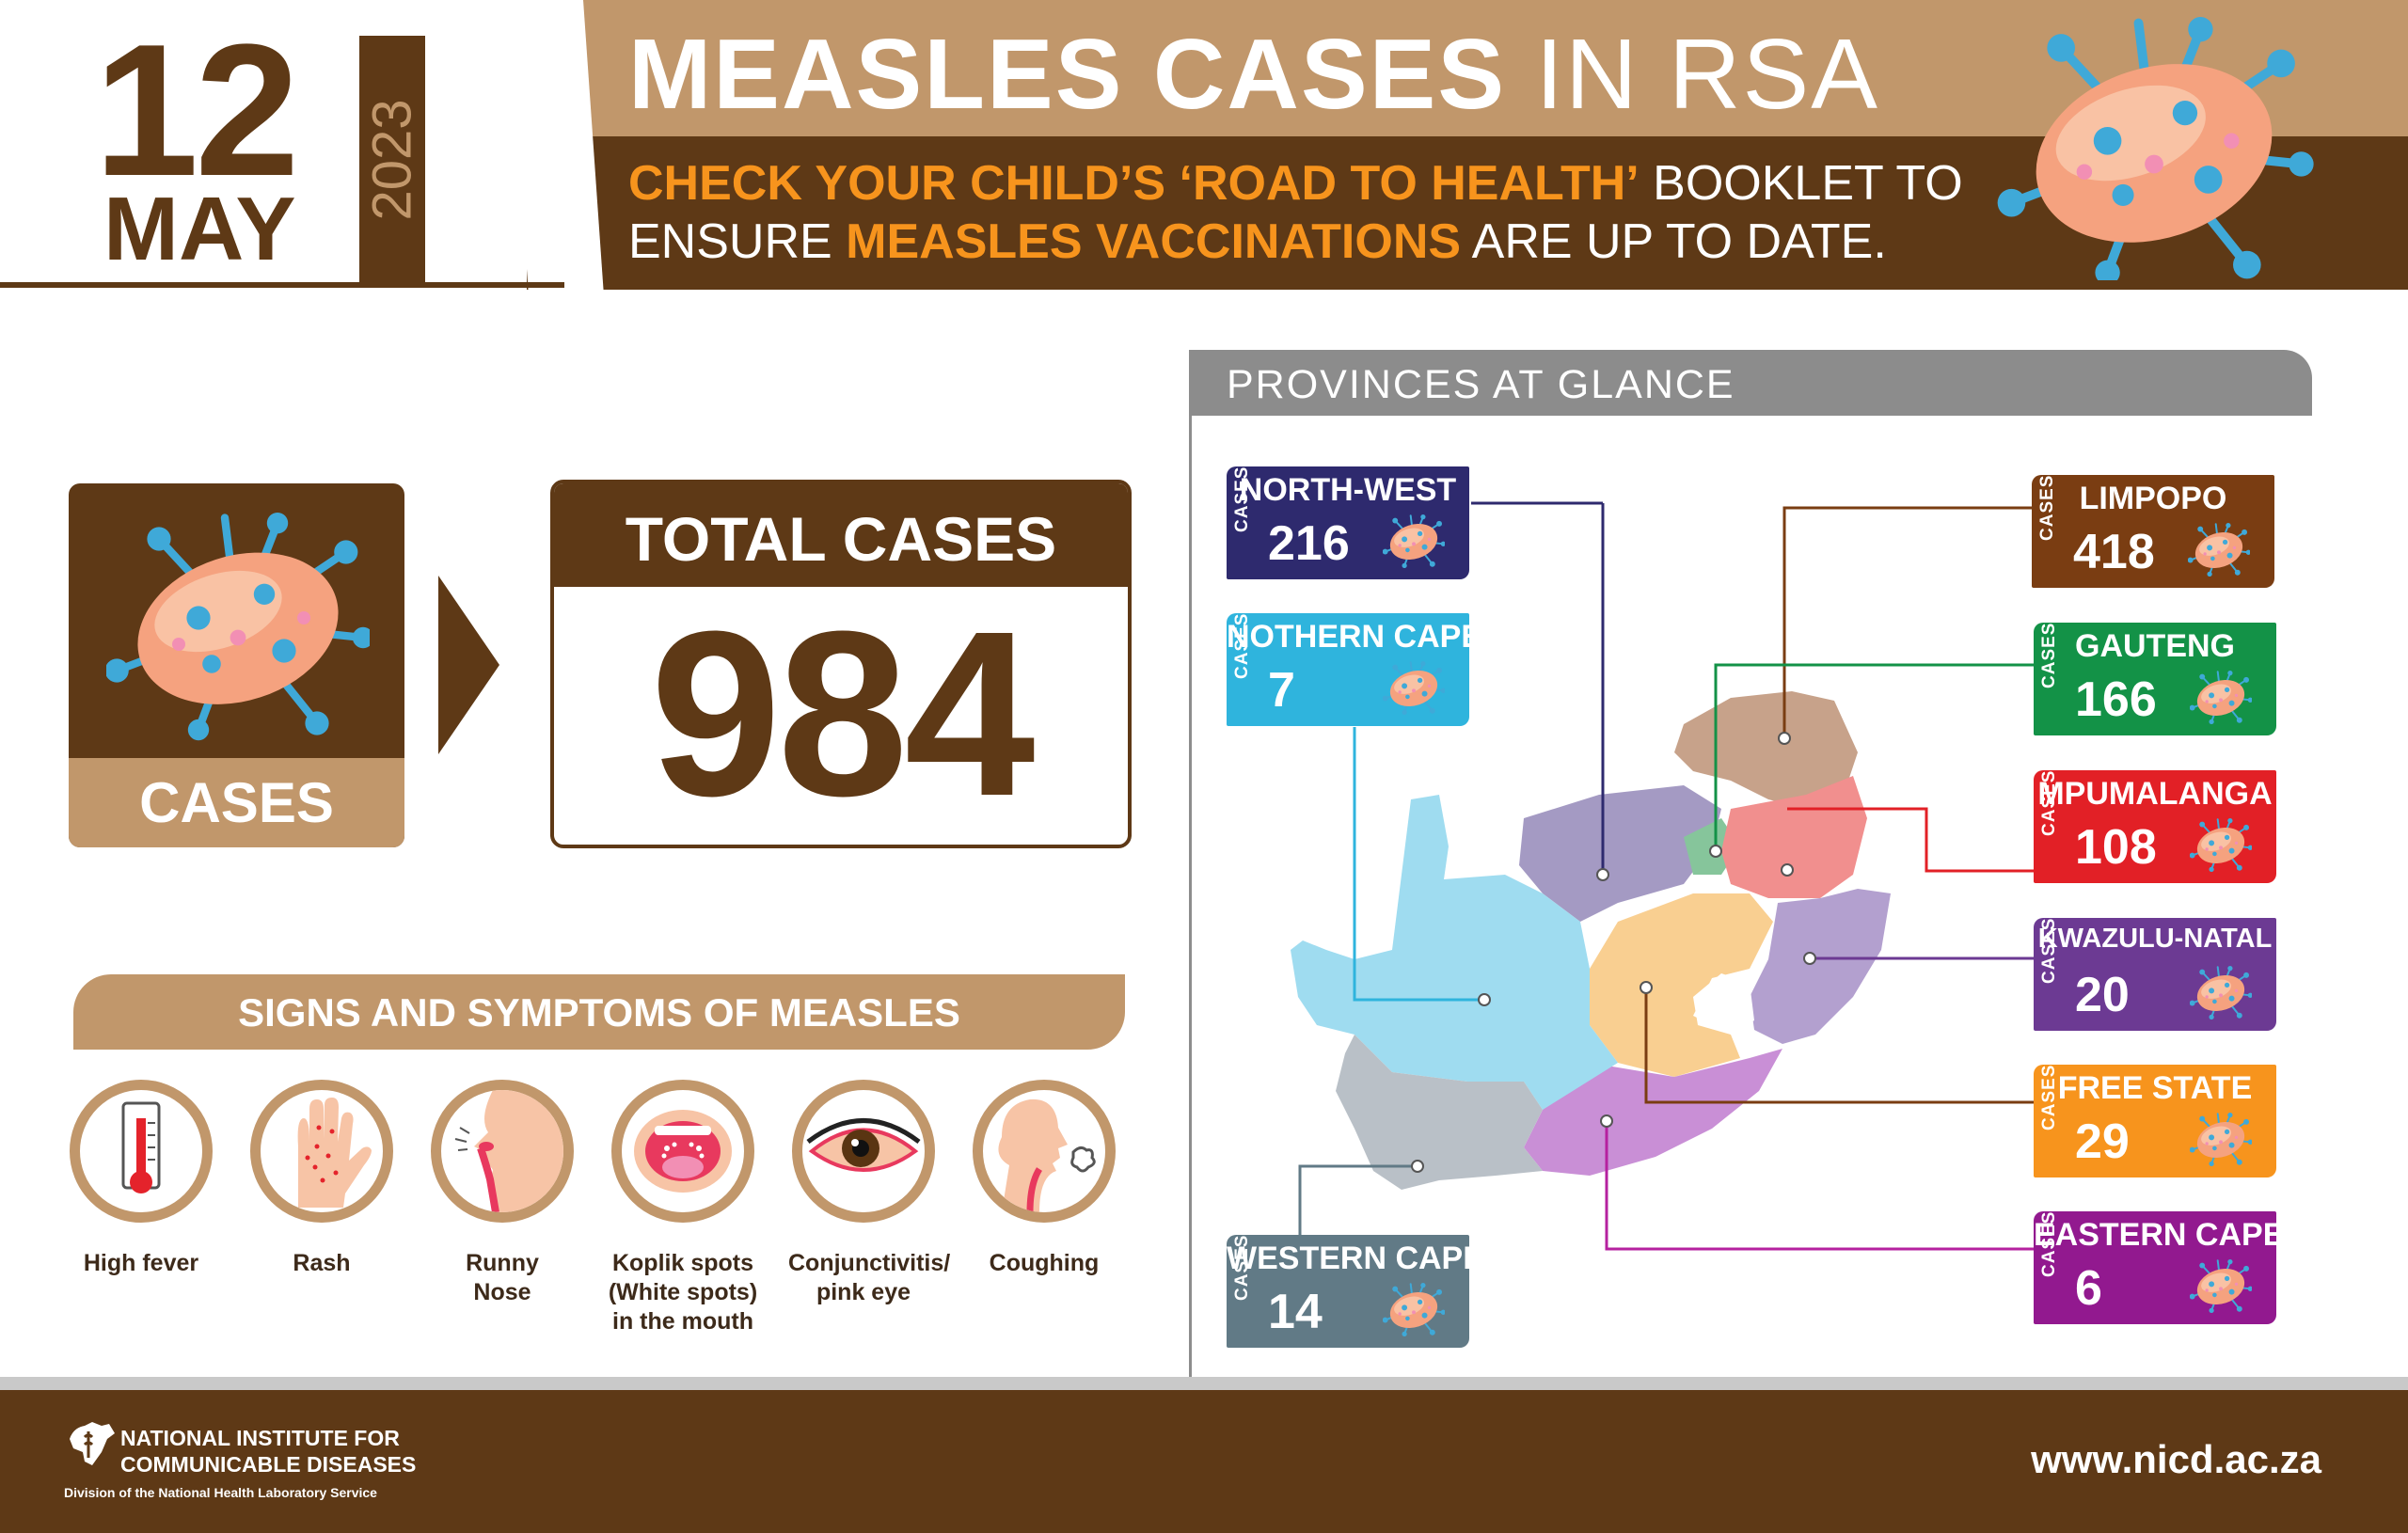  I want to click on nicd-logo-icon, so click(93, 1443).